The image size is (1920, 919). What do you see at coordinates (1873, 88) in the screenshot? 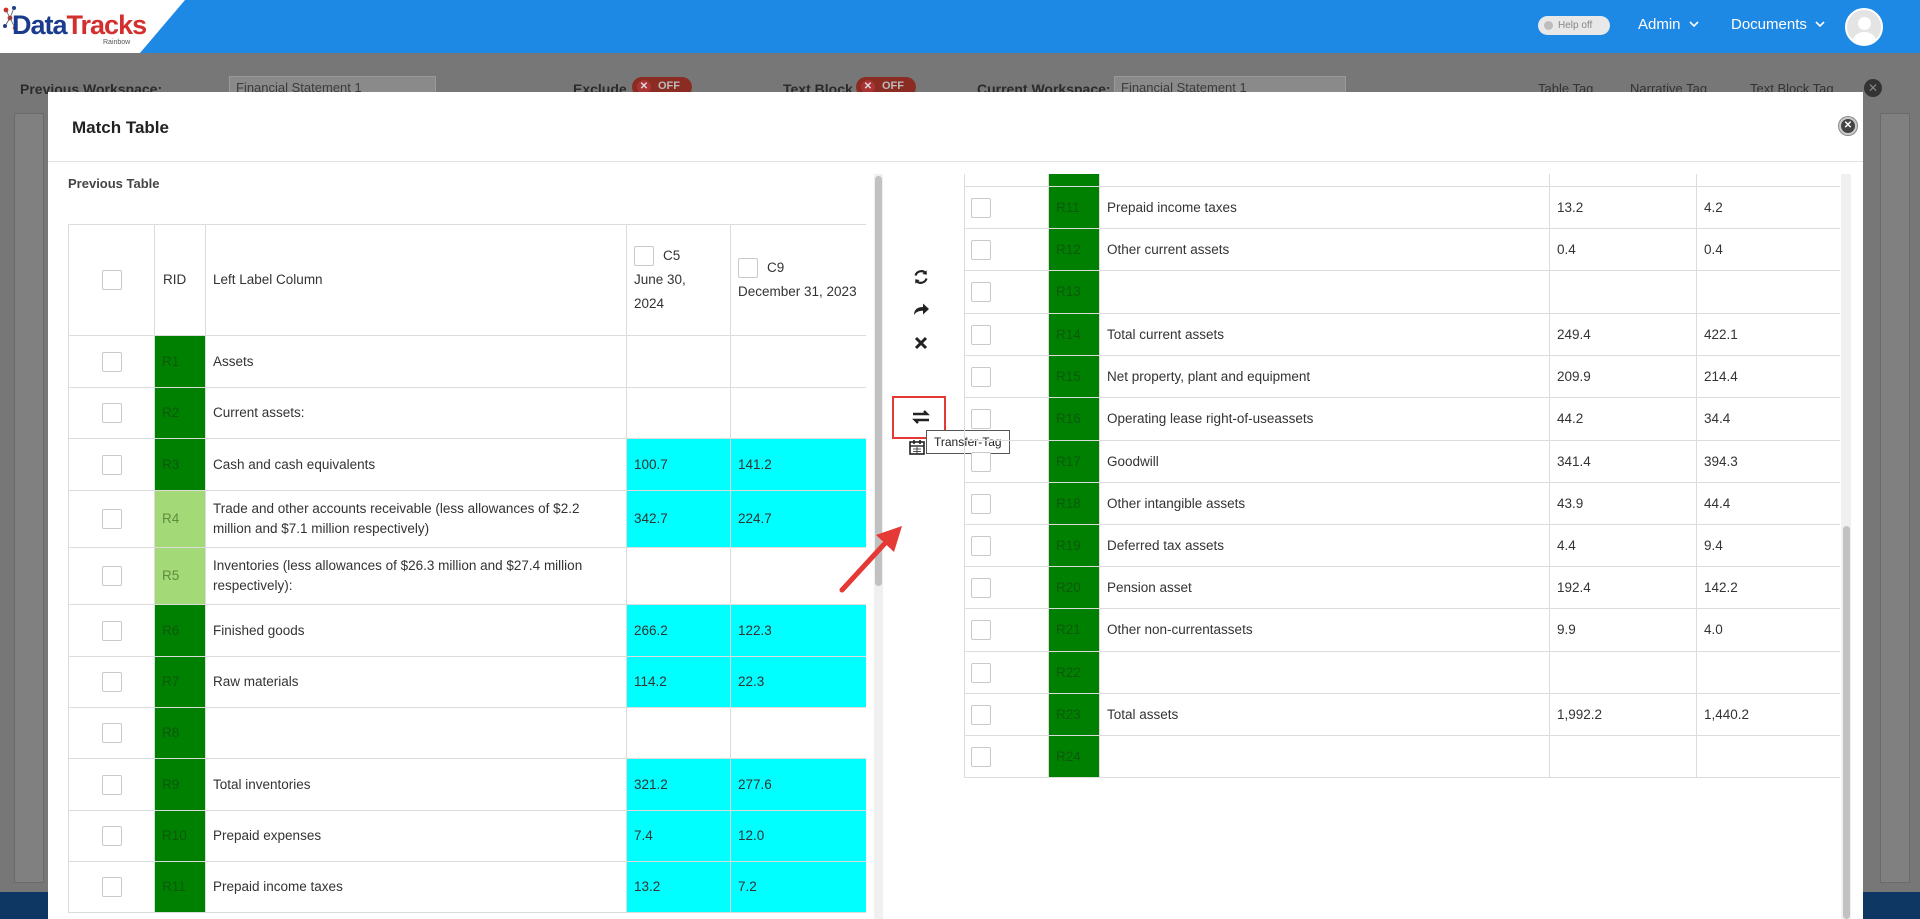
I see `workspace-close-icon: ✕` at bounding box center [1873, 88].